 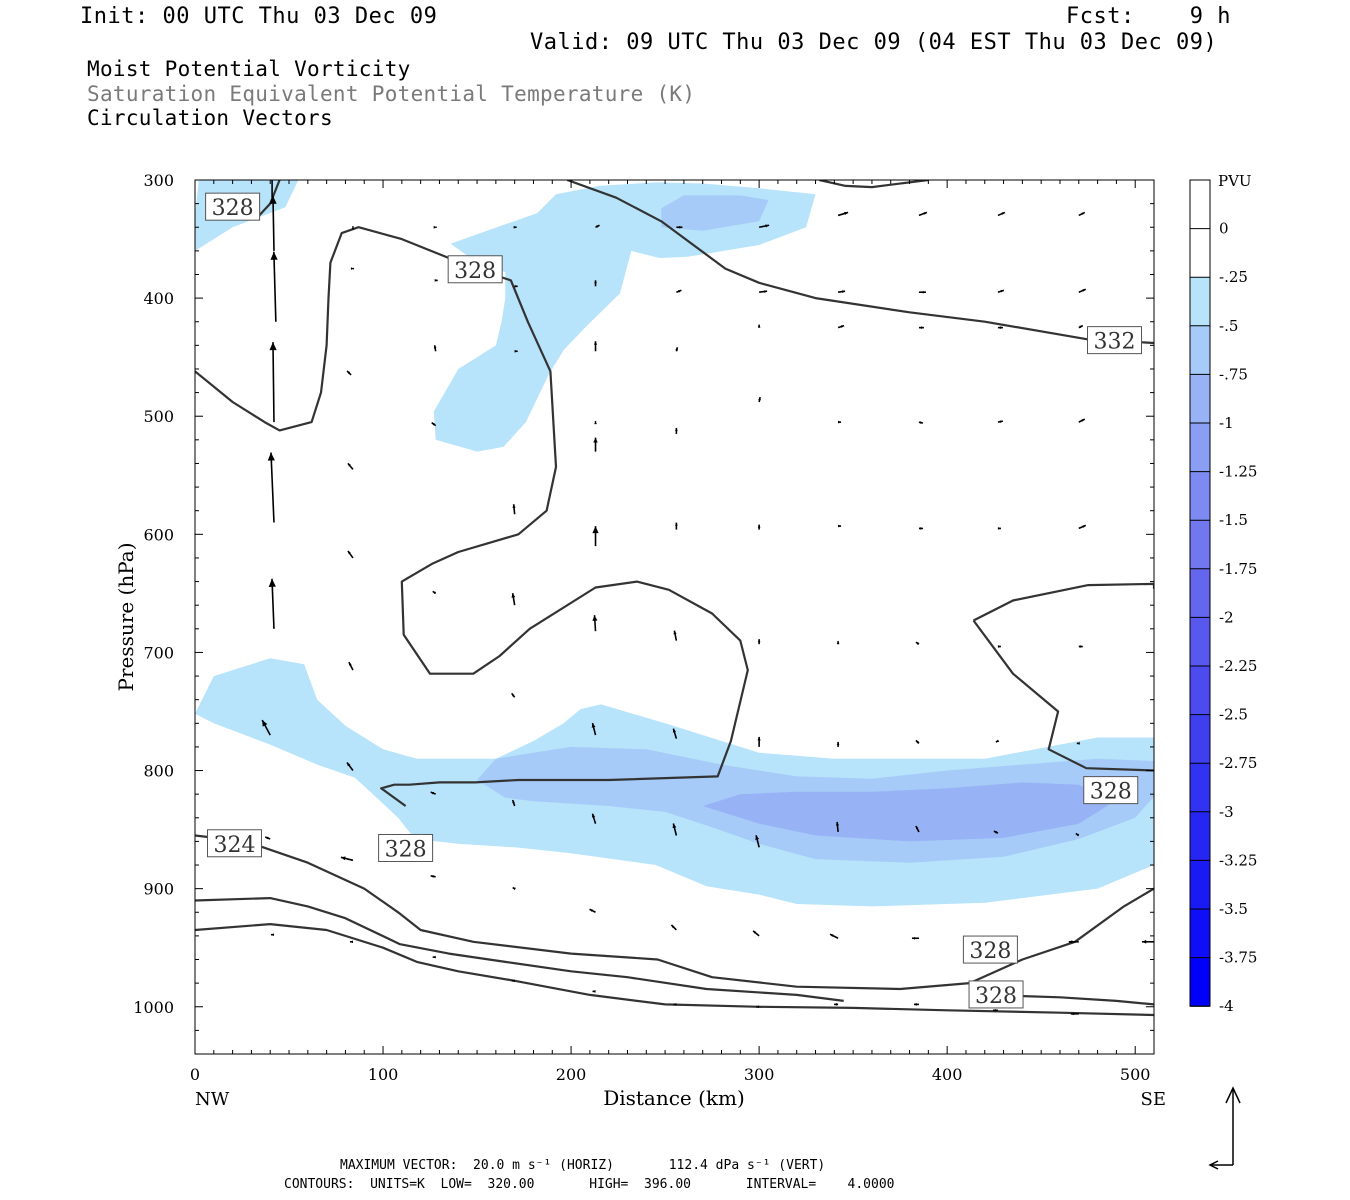 What do you see at coordinates (1233, 909) in the screenshot?
I see `colorbar-label: -3.5` at bounding box center [1233, 909].